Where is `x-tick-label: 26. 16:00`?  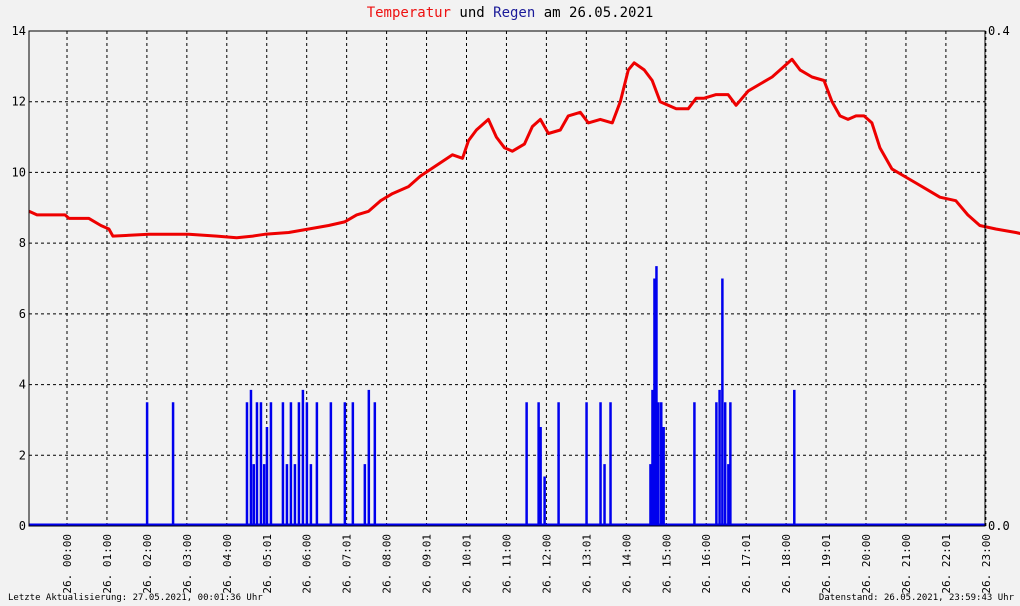 x-tick-label: 26. 16:00 is located at coordinates (706, 564).